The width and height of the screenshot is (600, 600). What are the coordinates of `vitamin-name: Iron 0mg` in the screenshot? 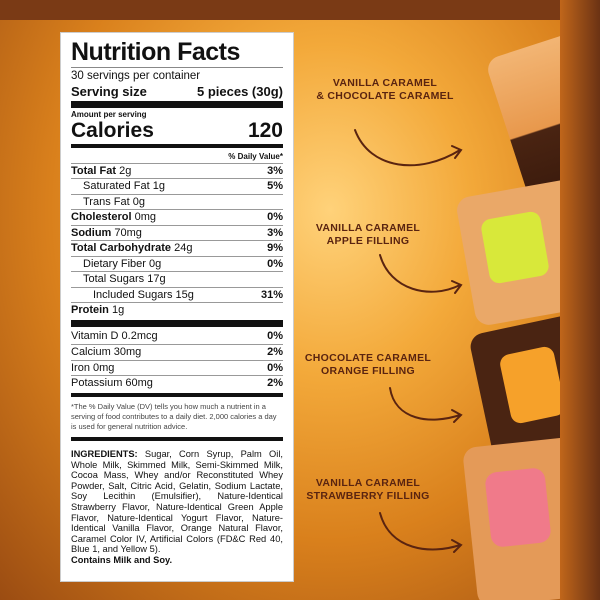 It's located at (93, 367).